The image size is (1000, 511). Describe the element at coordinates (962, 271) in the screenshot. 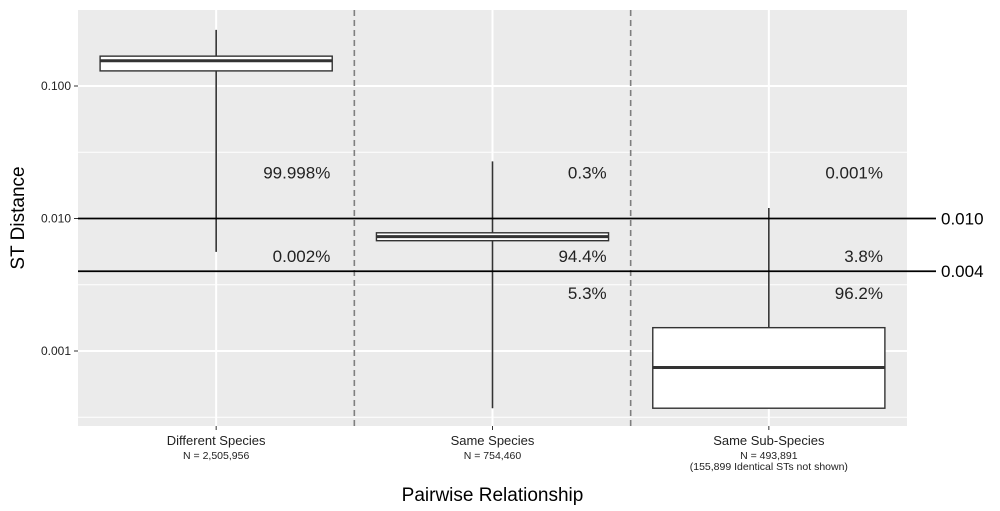

I see `reference-line-label: 0.004` at that location.